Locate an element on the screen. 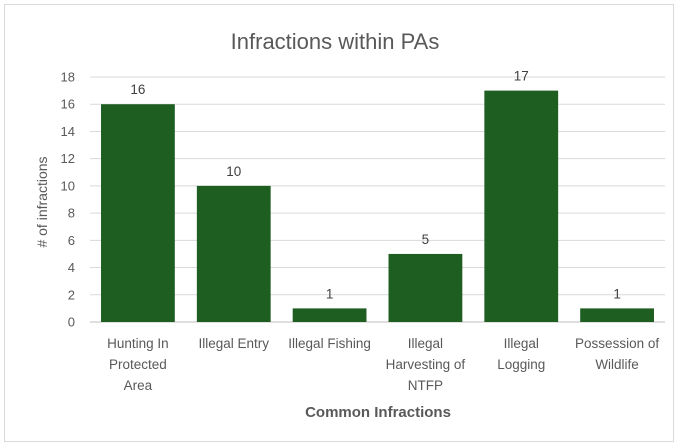  data-label: 5 is located at coordinates (426, 239).